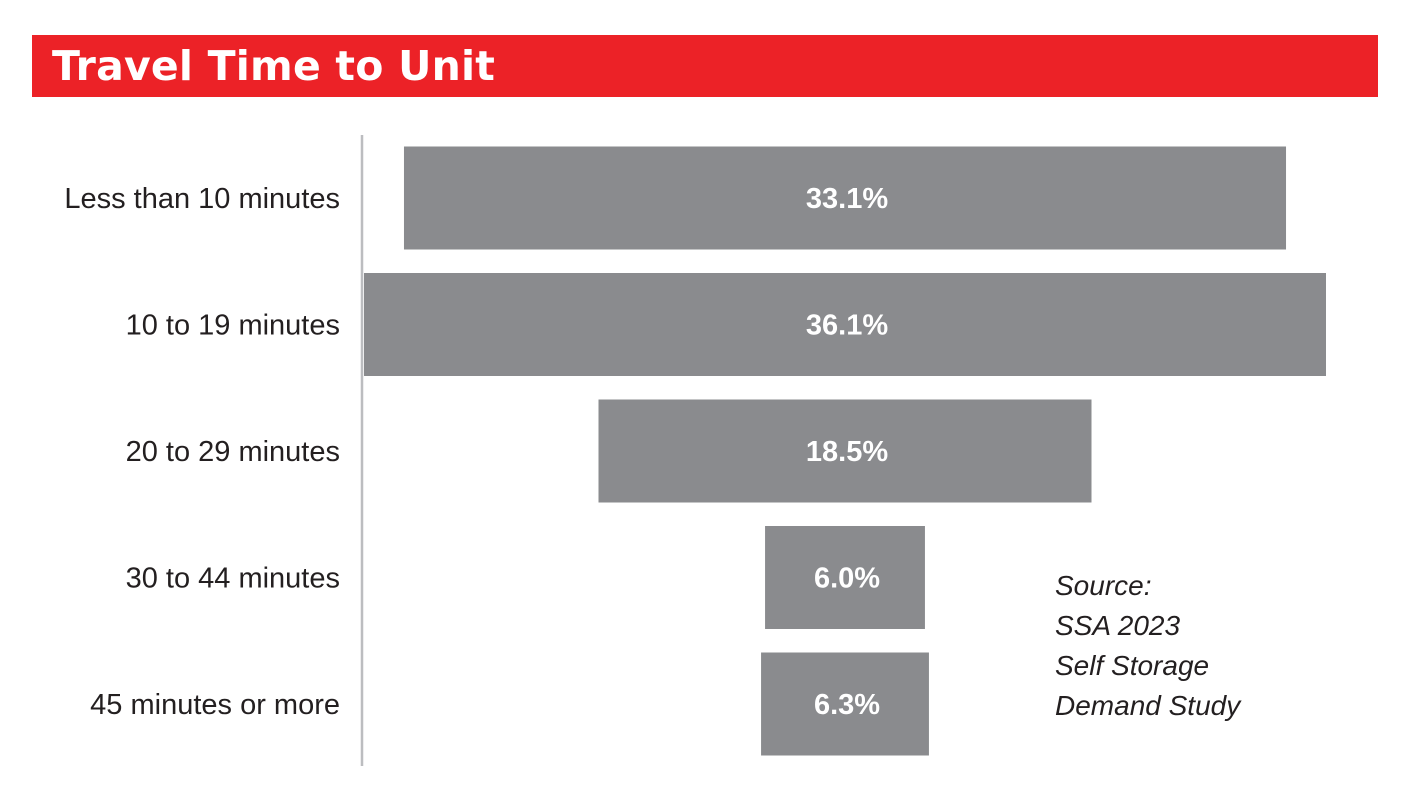  Describe the element at coordinates (274, 66) in the screenshot. I see `chart-title: Travel Time to Unit` at that location.